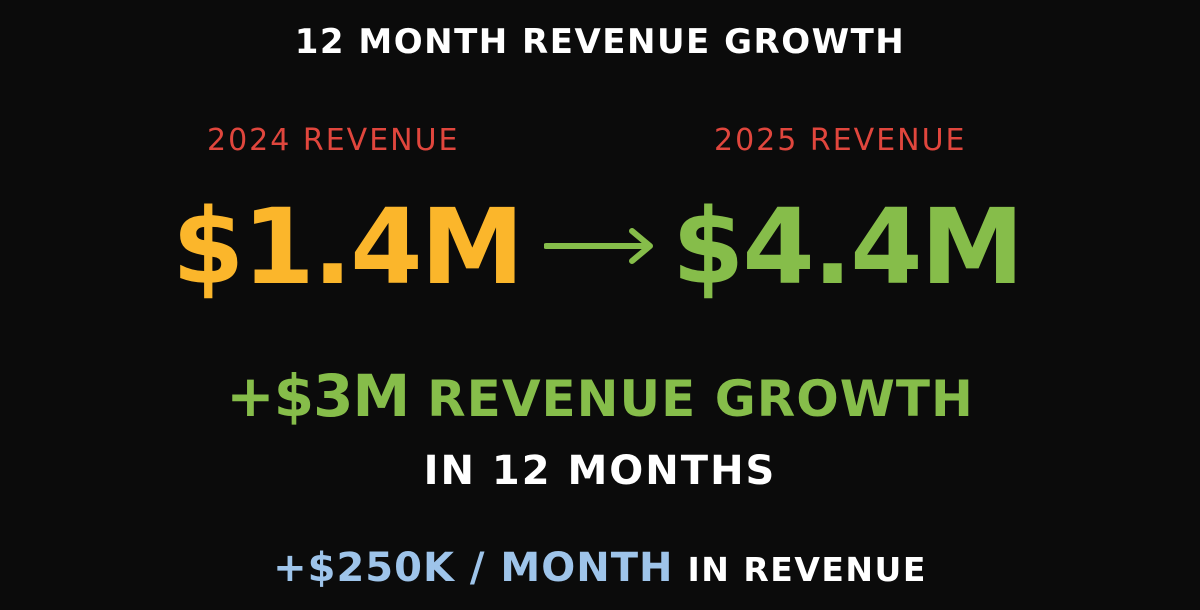 The height and width of the screenshot is (610, 1200). I want to click on growth-line: +$3M REVENUE GROWTH, so click(600, 403).